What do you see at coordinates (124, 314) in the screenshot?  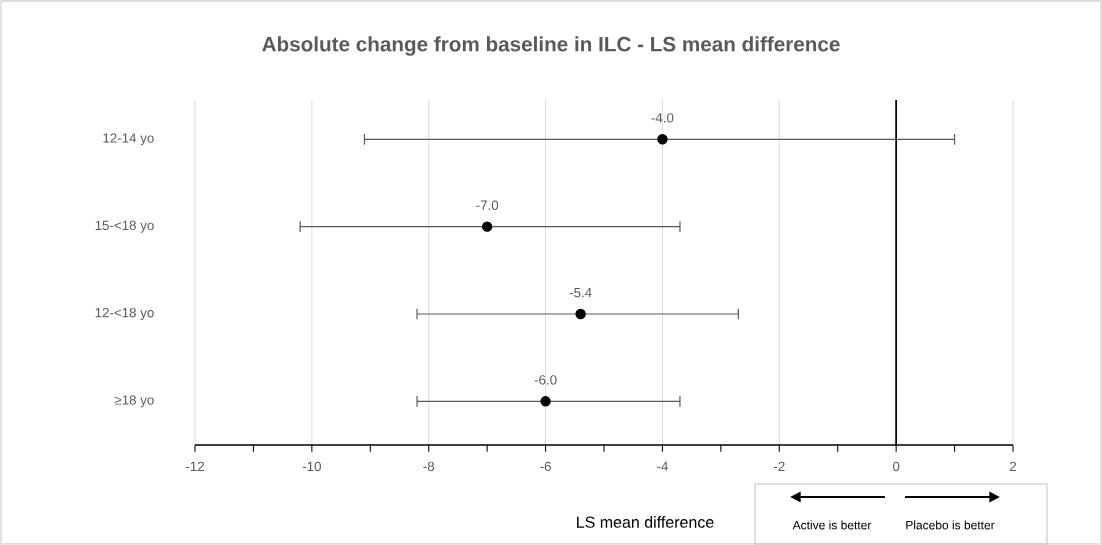 I see `y-tick-label: 12-<18 yo` at bounding box center [124, 314].